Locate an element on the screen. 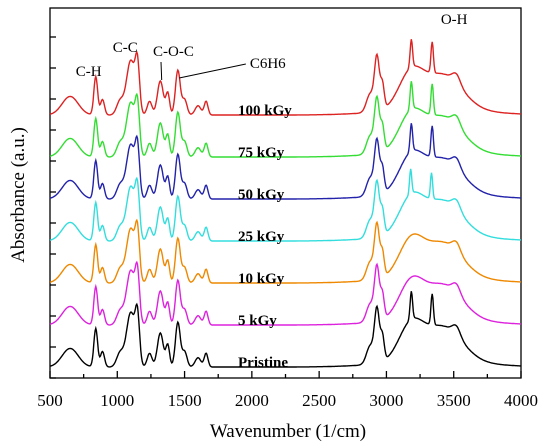  series-label: 75 kGy is located at coordinates (261, 153).